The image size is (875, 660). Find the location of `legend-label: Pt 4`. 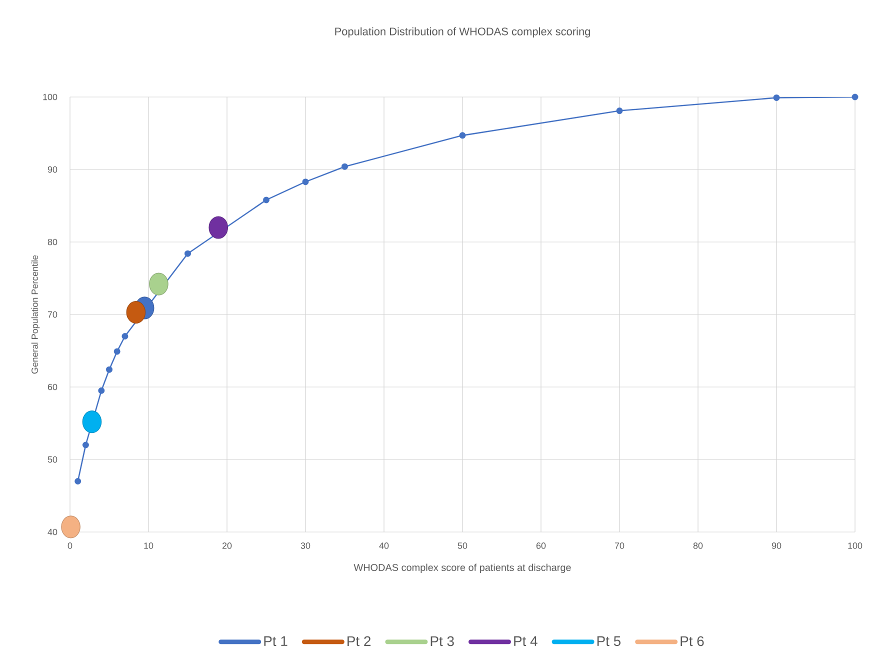

legend-label: Pt 4 is located at coordinates (526, 641).